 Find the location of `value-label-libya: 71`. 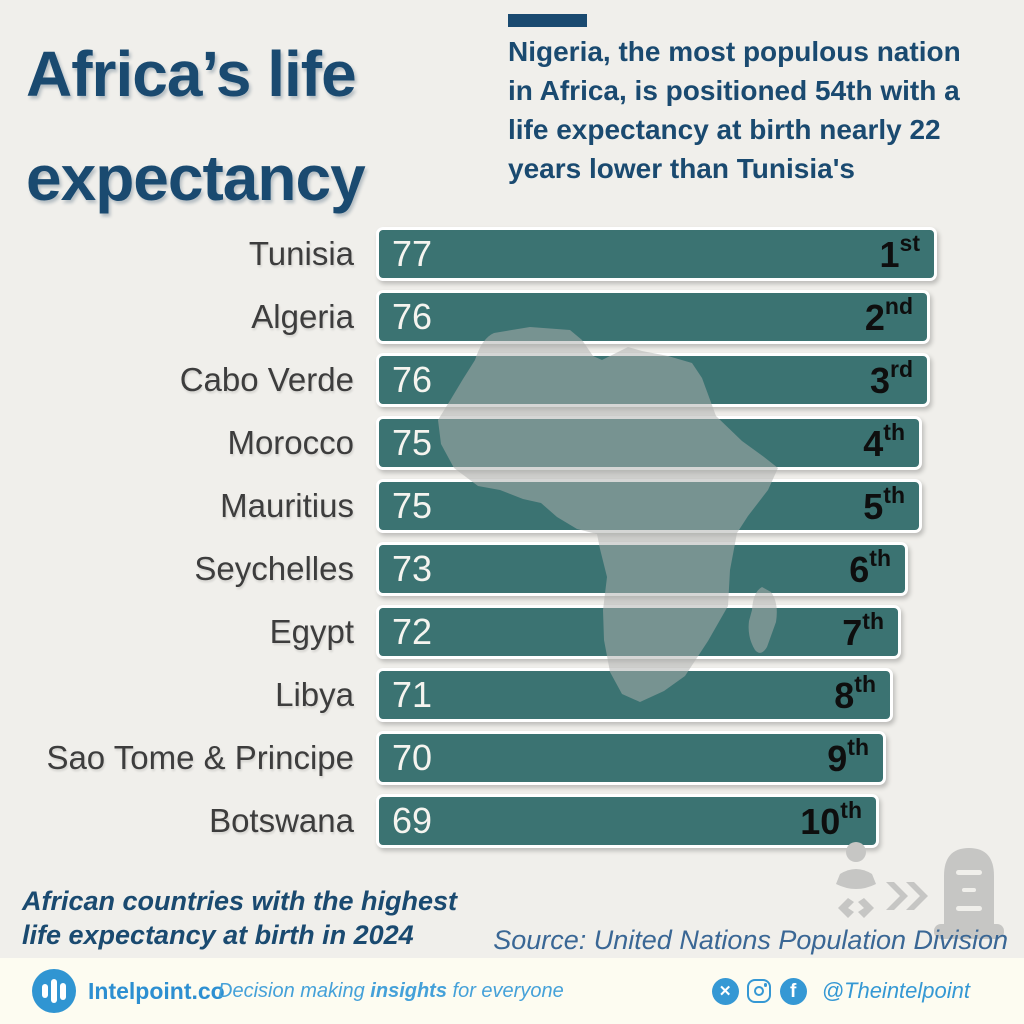

value-label-libya: 71 is located at coordinates (412, 694).